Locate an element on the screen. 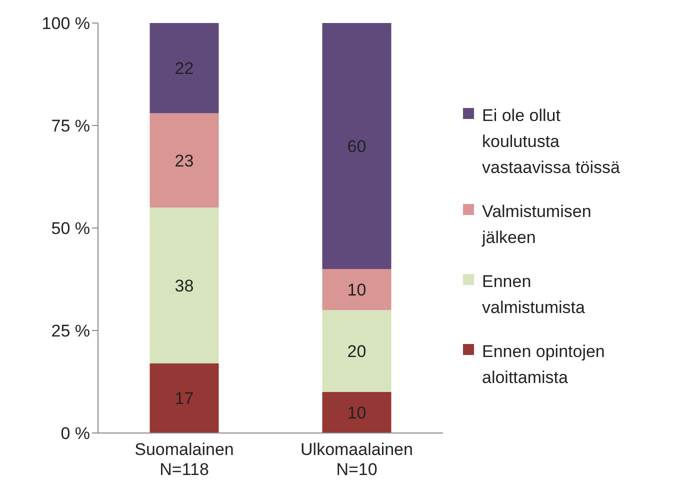 The image size is (698, 504). legend-label: Ei ole ollut koulutusta vastaavissa töissä is located at coordinates (551, 141).